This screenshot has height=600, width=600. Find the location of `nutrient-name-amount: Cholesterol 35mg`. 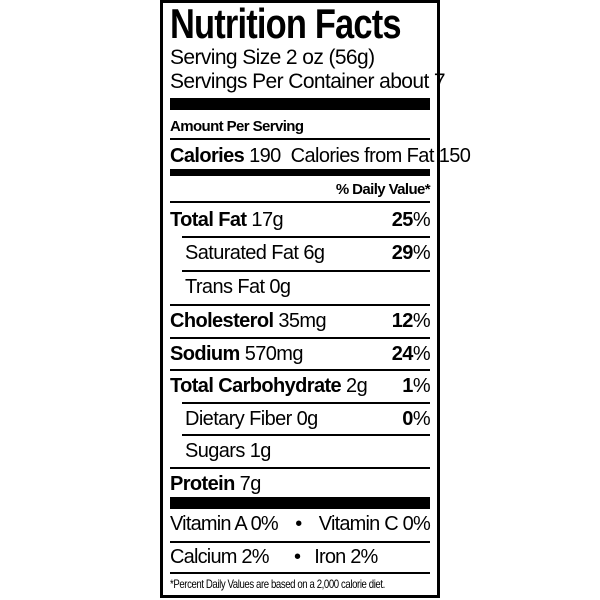

nutrient-name-amount: Cholesterol 35mg is located at coordinates (248, 321).